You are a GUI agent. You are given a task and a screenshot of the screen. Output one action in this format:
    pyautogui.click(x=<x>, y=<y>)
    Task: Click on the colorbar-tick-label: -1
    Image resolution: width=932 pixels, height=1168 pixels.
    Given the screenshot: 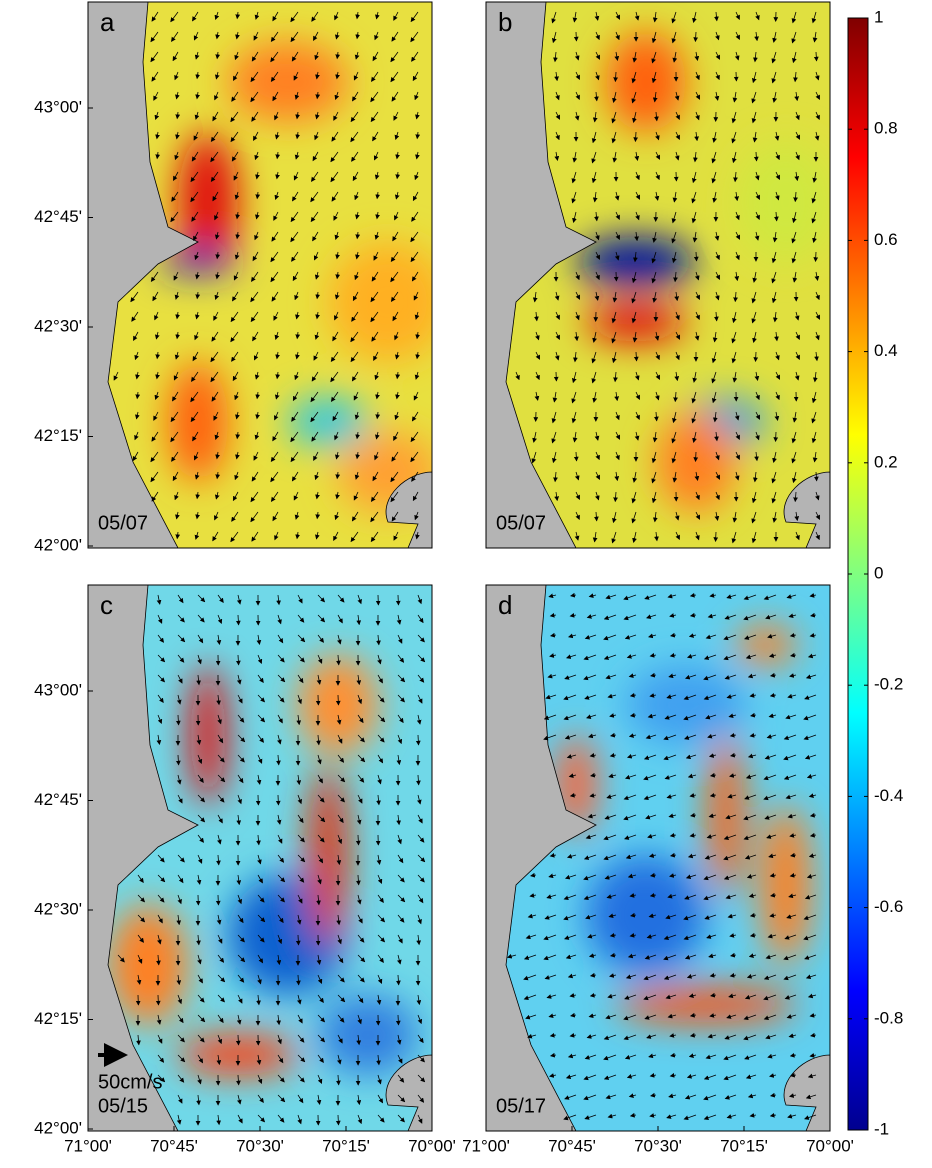 What is the action you would take?
    pyautogui.click(x=881, y=1128)
    